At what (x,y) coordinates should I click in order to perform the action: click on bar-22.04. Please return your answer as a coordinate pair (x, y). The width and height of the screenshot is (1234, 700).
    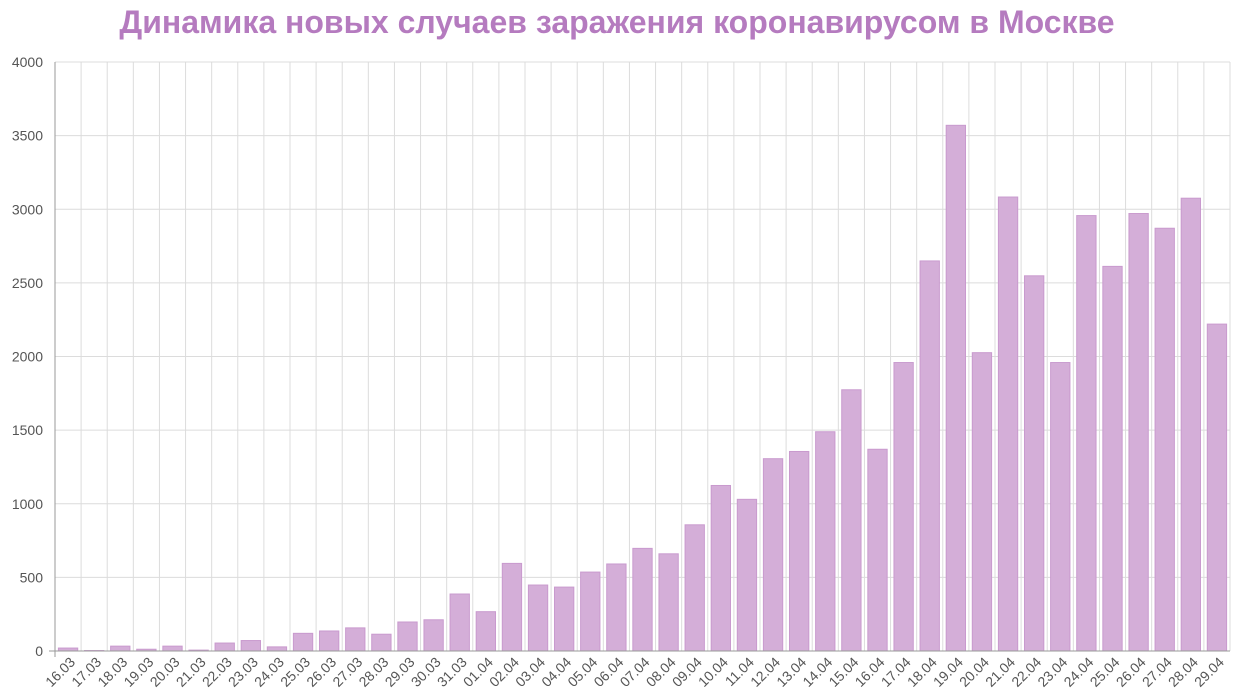
    Looking at the image, I should click on (1034, 463).